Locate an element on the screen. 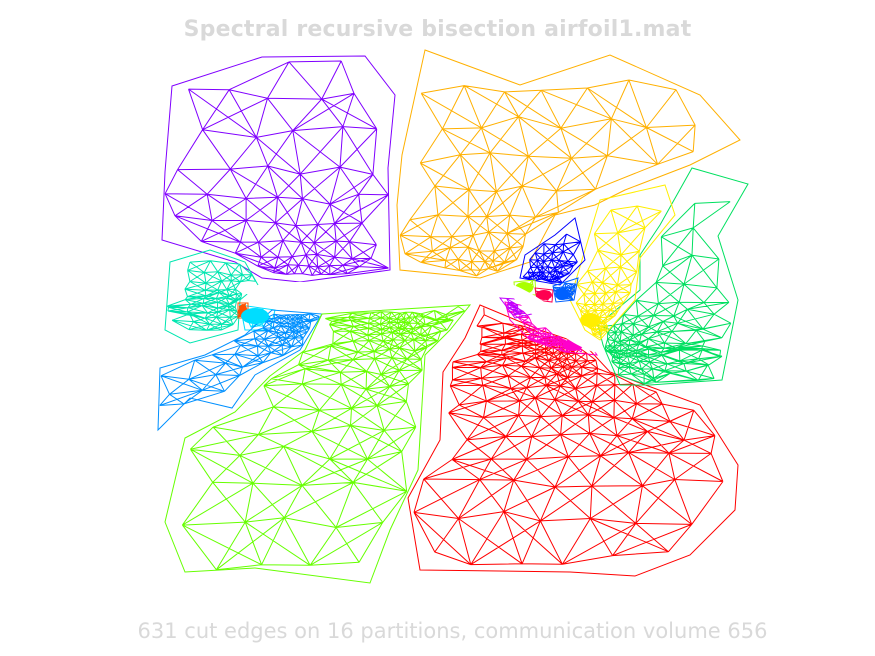  partition-azure is located at coordinates (240, 370).